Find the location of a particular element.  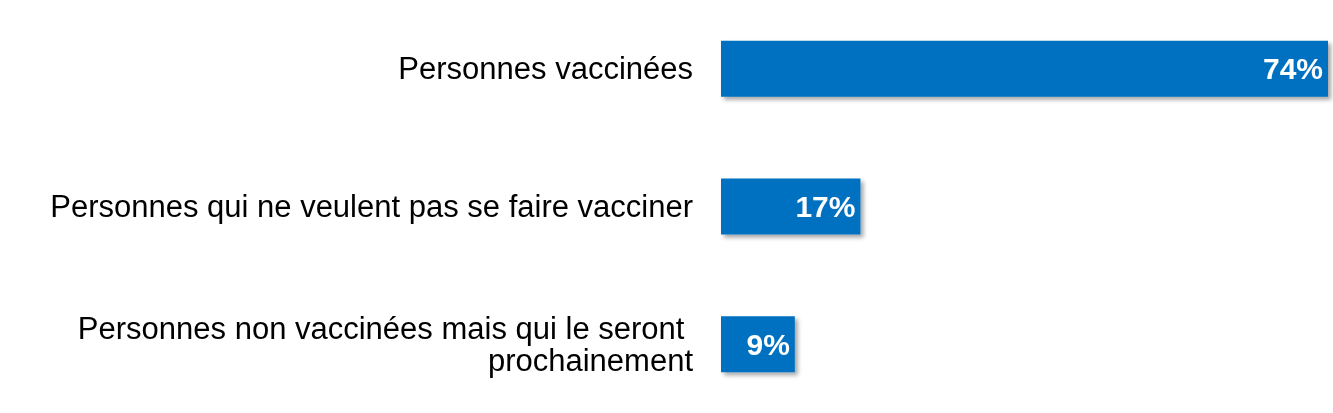

data-label: 74% is located at coordinates (1292, 69).